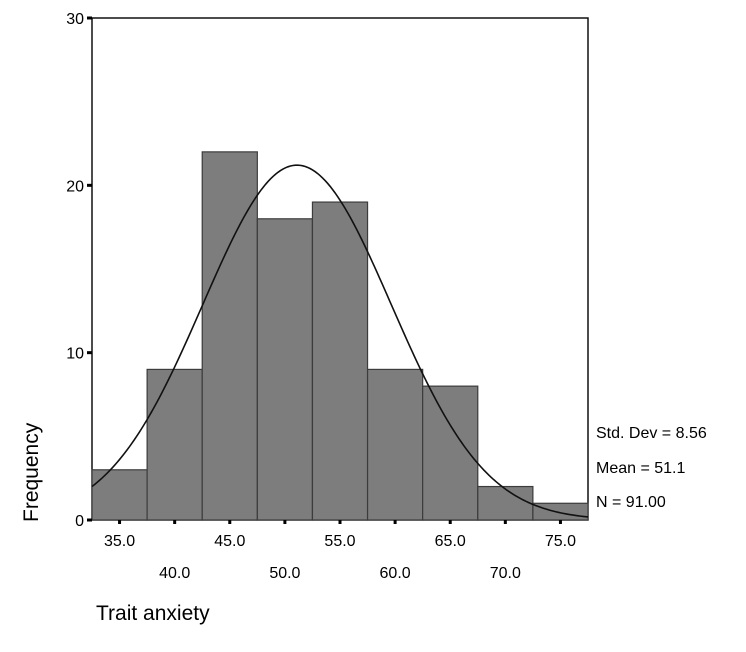 The height and width of the screenshot is (652, 746). Describe the element at coordinates (560, 541) in the screenshot. I see `x-tick-label: 75.0` at that location.